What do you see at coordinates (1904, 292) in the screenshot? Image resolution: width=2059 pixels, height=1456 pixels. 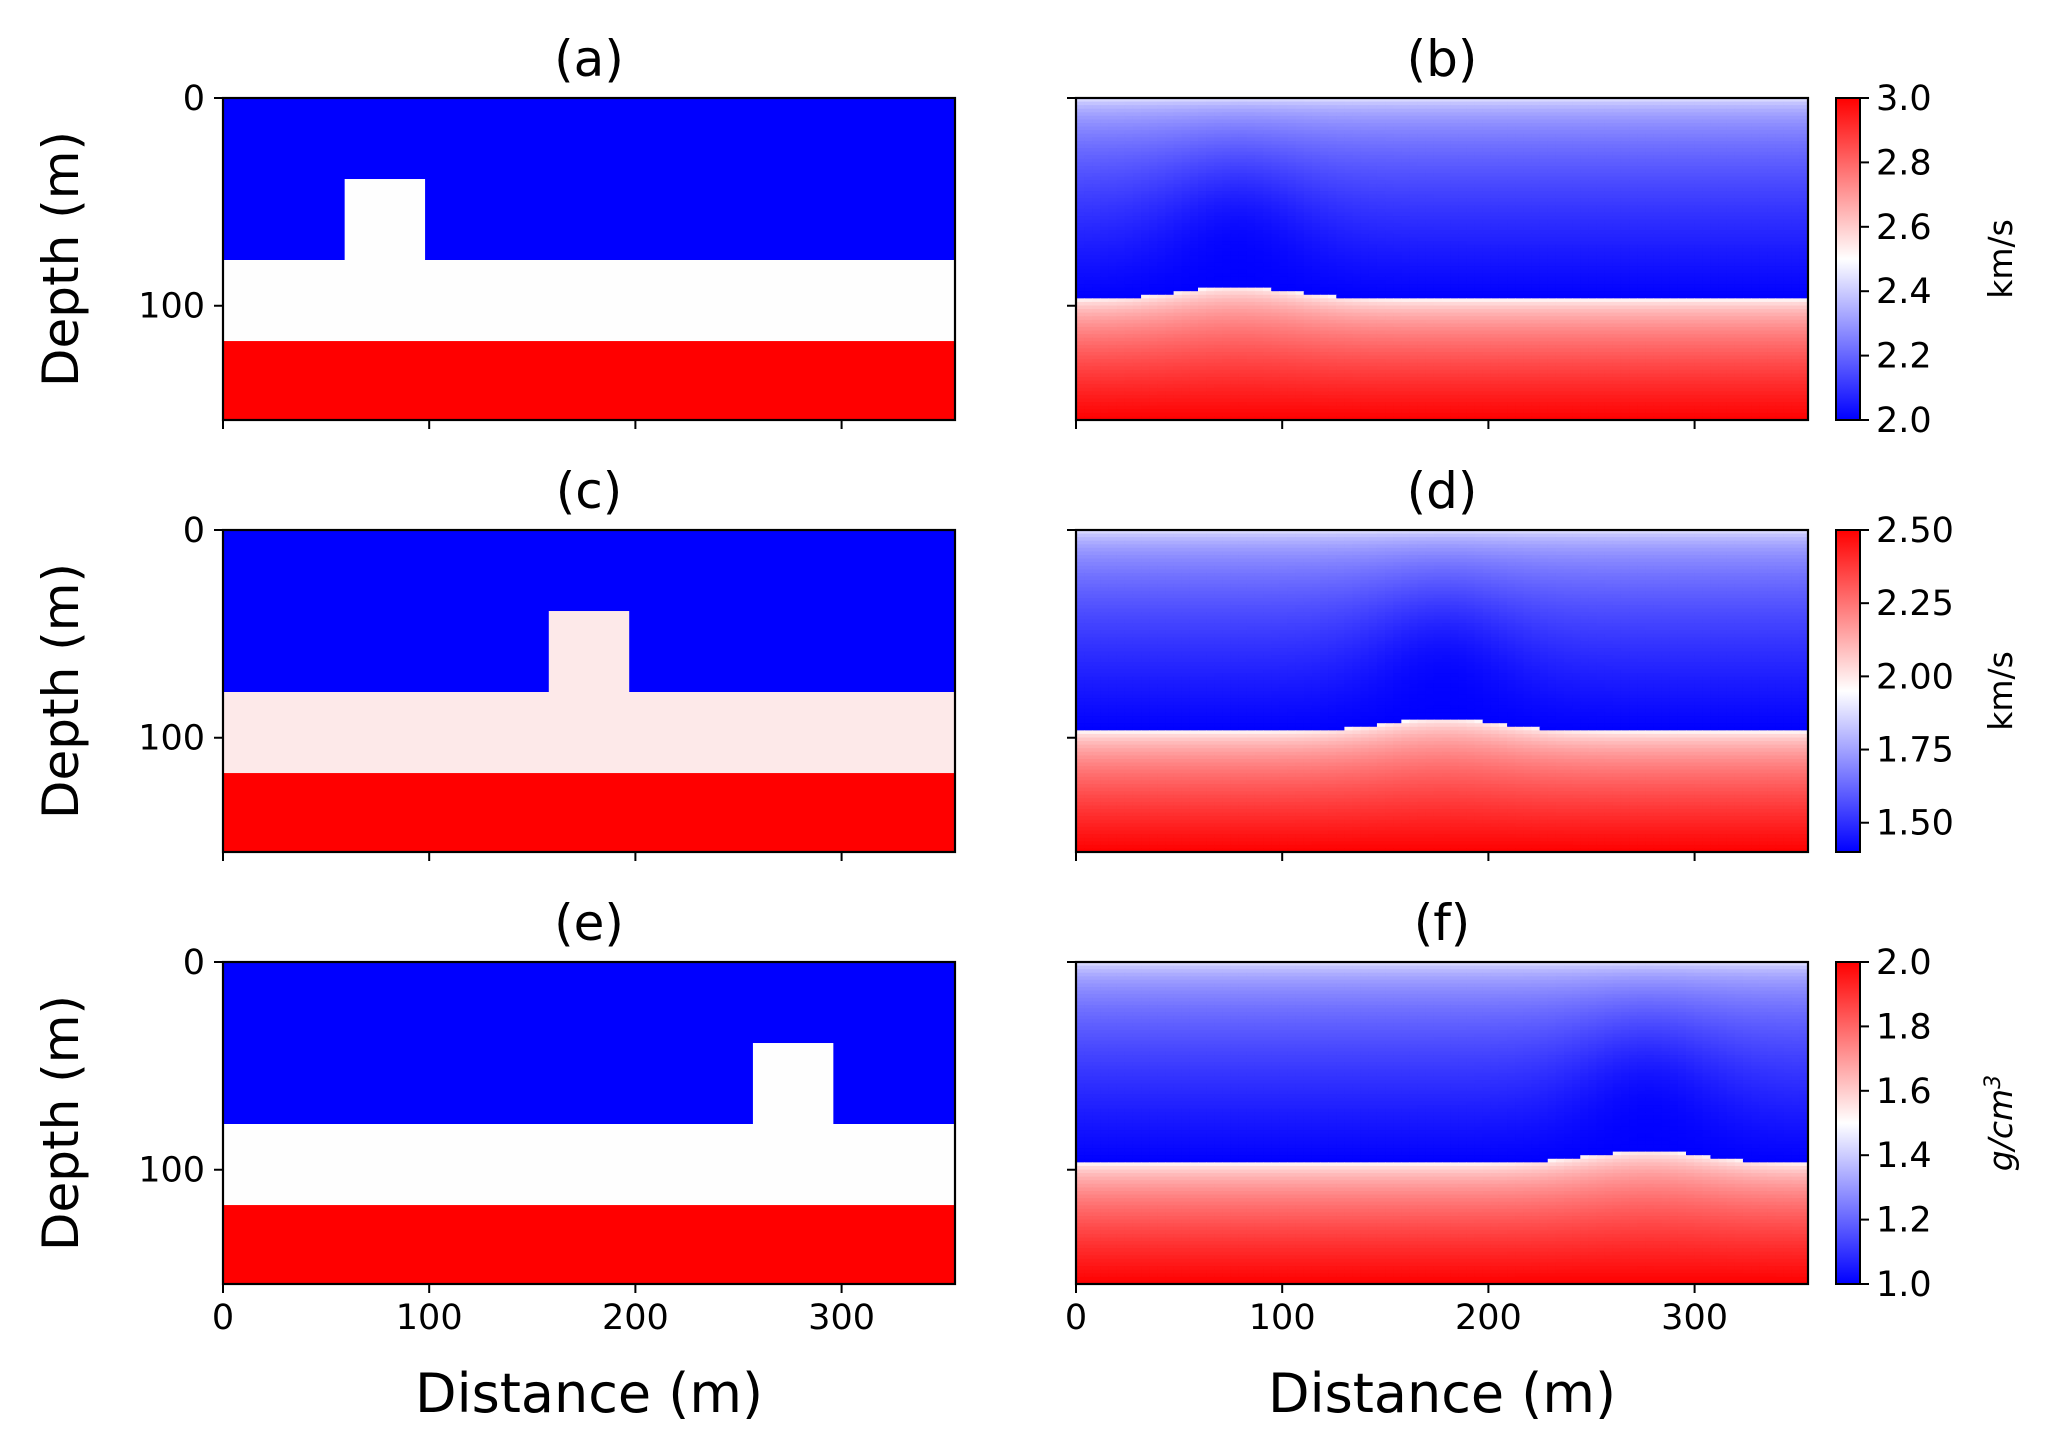 I see `colorbar-tick-label: 2.4` at bounding box center [1904, 292].